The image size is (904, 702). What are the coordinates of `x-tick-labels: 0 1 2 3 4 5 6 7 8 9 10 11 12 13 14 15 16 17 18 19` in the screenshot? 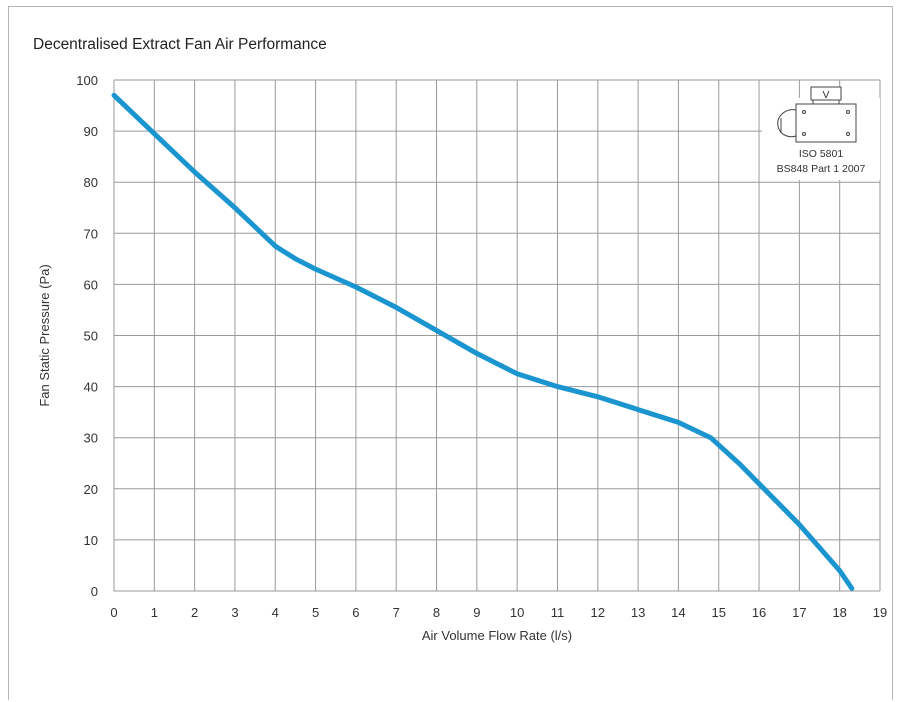 It's located at (498, 612).